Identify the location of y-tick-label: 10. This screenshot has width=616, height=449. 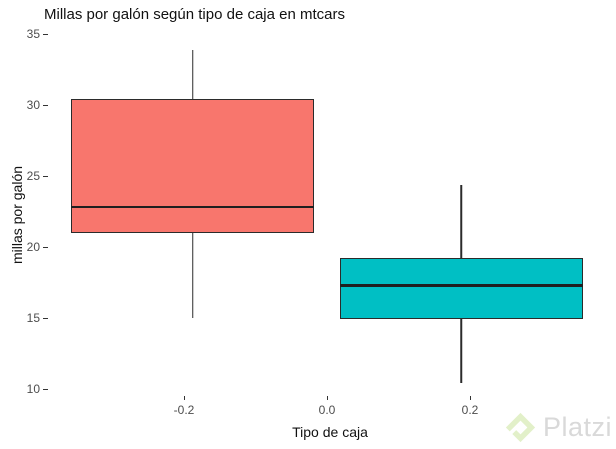
(33, 389).